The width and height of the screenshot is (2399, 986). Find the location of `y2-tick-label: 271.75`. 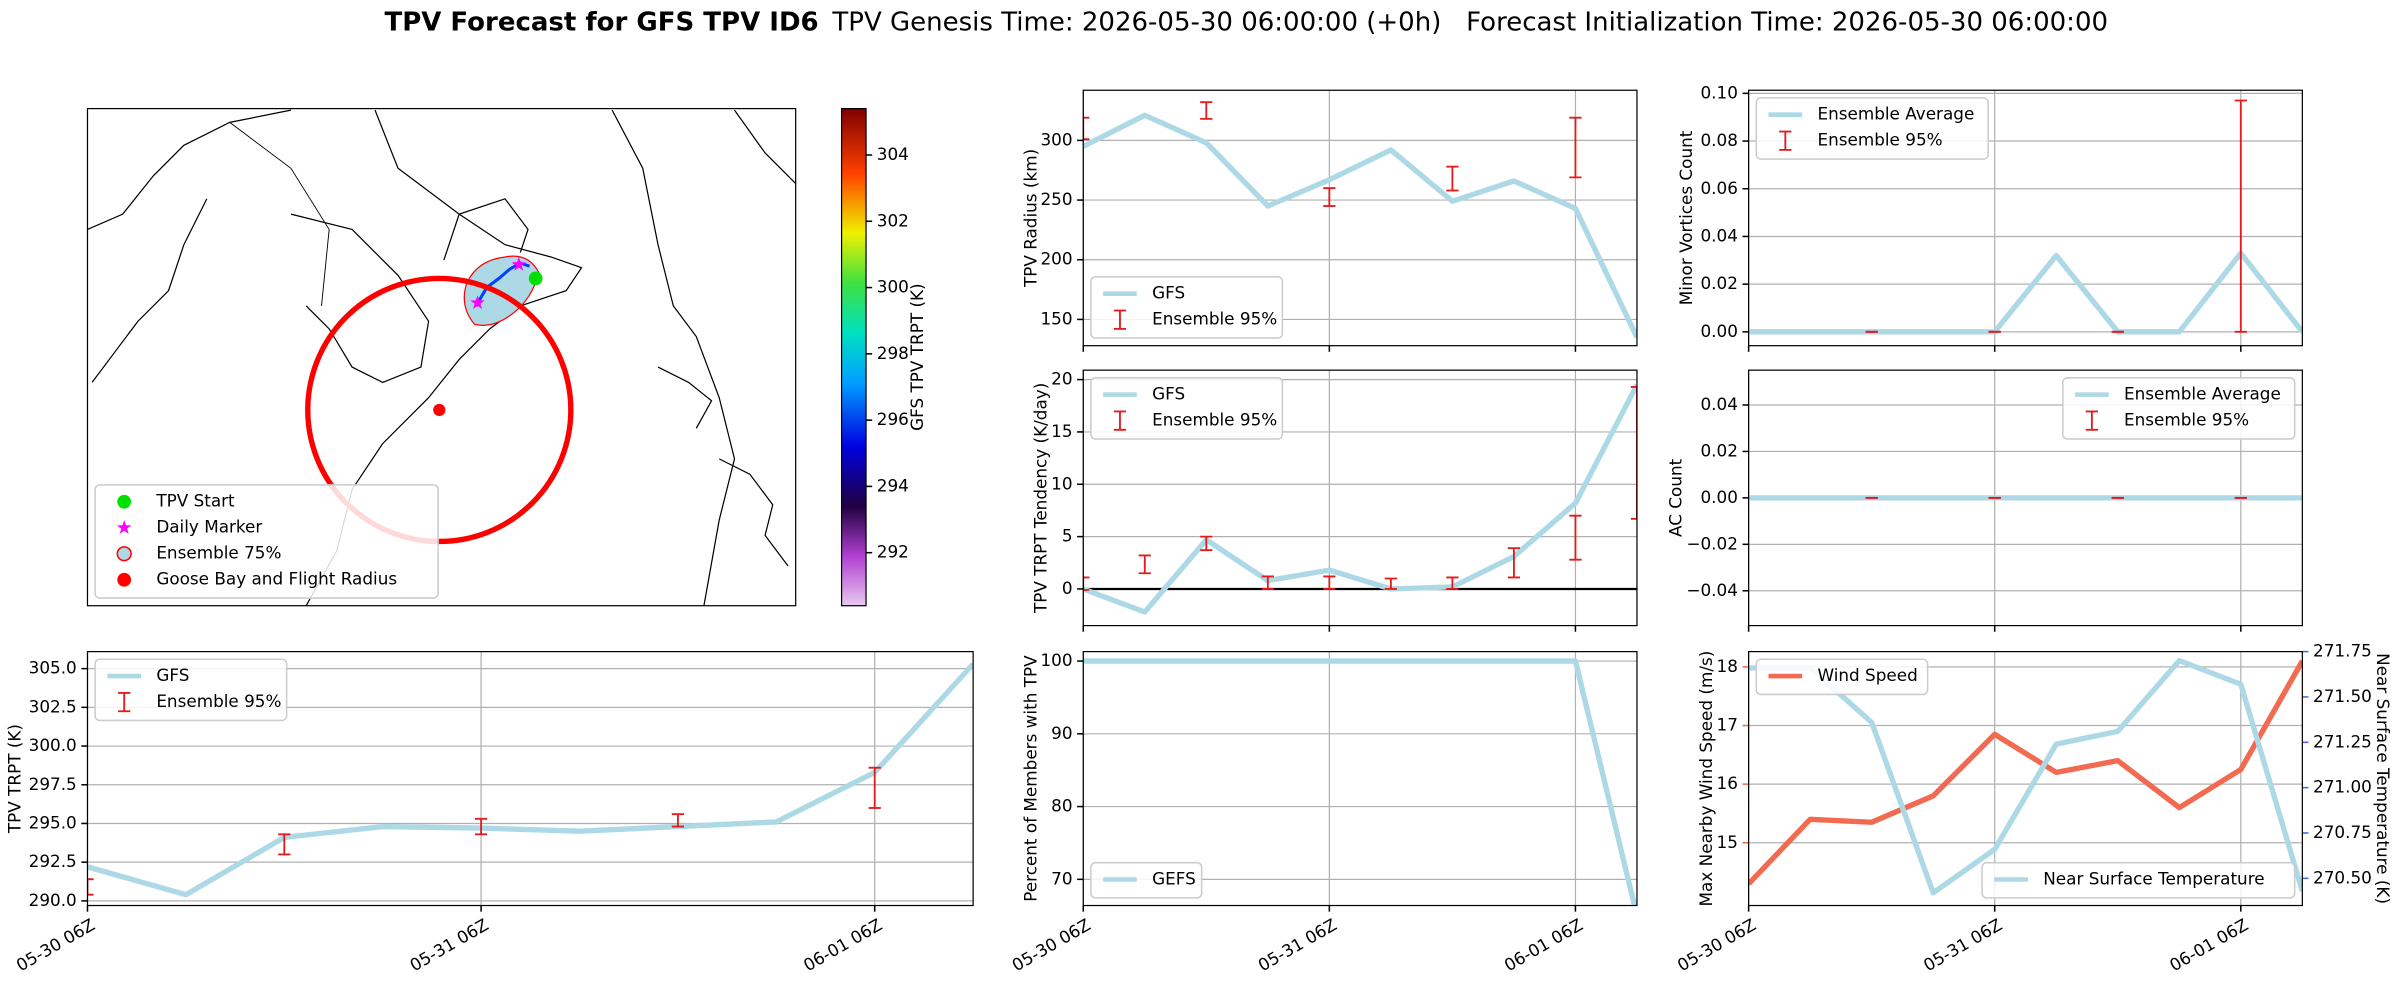

y2-tick-label: 271.75 is located at coordinates (2342, 651).